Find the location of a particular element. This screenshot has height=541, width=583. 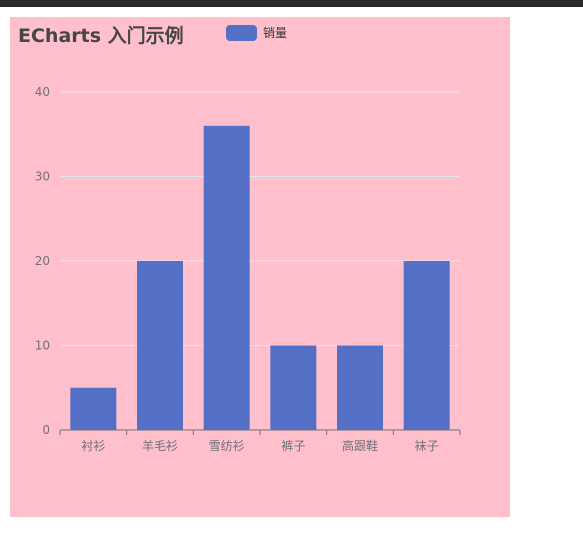

bar-雪纺衫 is located at coordinates (226, 278).